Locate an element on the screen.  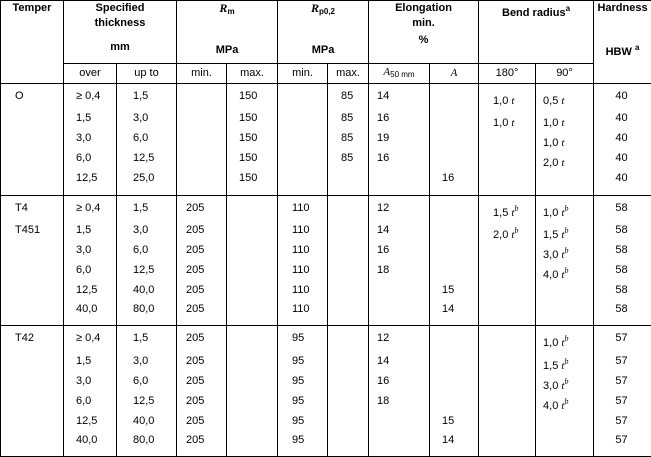
cell-over: 40,0 is located at coordinates (90, 445).